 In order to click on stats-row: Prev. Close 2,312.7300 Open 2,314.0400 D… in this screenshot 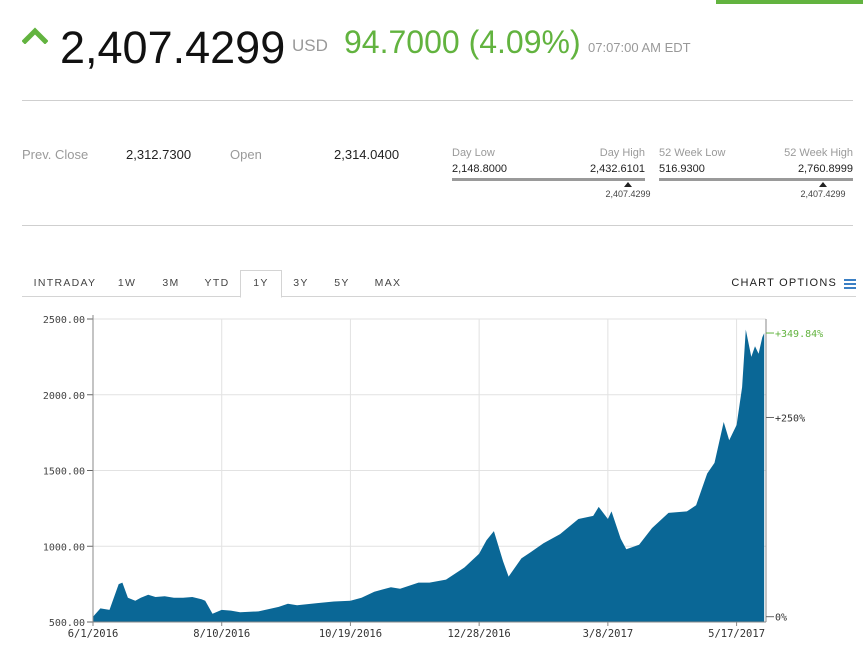, I will do `click(437, 175)`.